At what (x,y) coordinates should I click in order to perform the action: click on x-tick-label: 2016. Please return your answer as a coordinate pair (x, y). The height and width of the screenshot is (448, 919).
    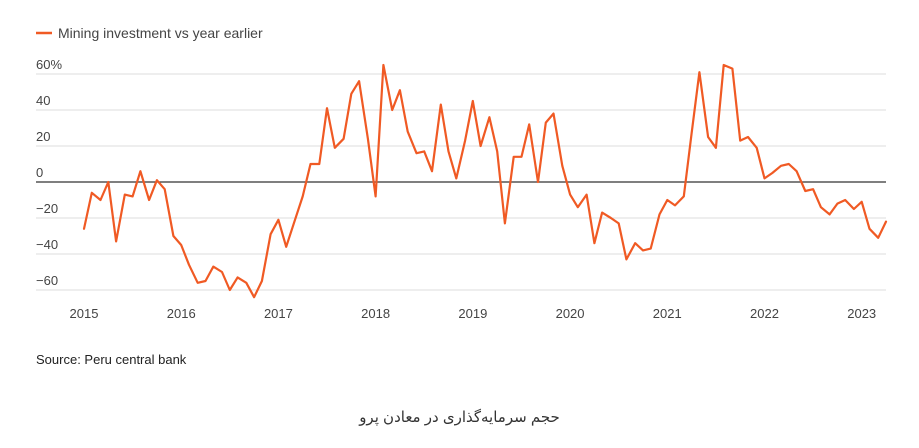
    Looking at the image, I should click on (181, 313).